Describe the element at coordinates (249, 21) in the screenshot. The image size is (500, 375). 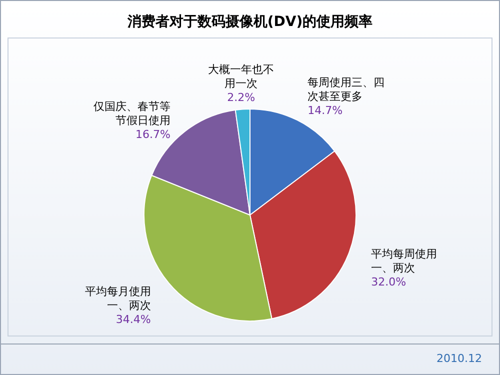
I see `chart-title: 消费者对于数码摄像机(DV)的使用频率` at that location.